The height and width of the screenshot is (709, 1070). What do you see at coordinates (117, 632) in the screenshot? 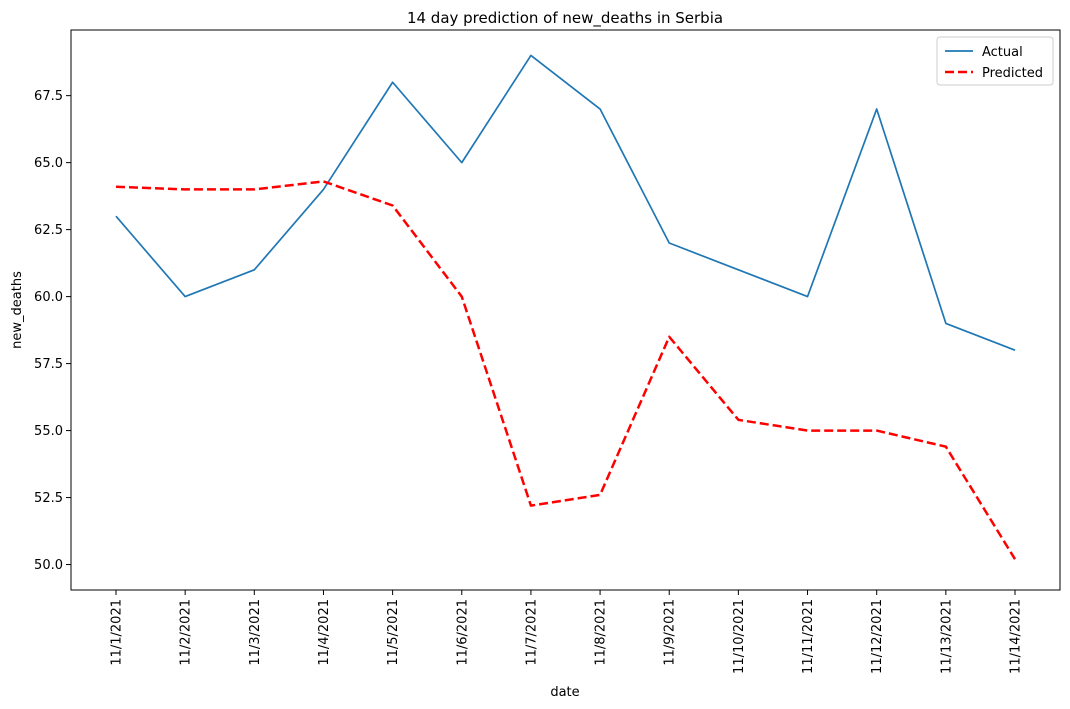
I see `x-tick-label: 11/1/2021` at bounding box center [117, 632].